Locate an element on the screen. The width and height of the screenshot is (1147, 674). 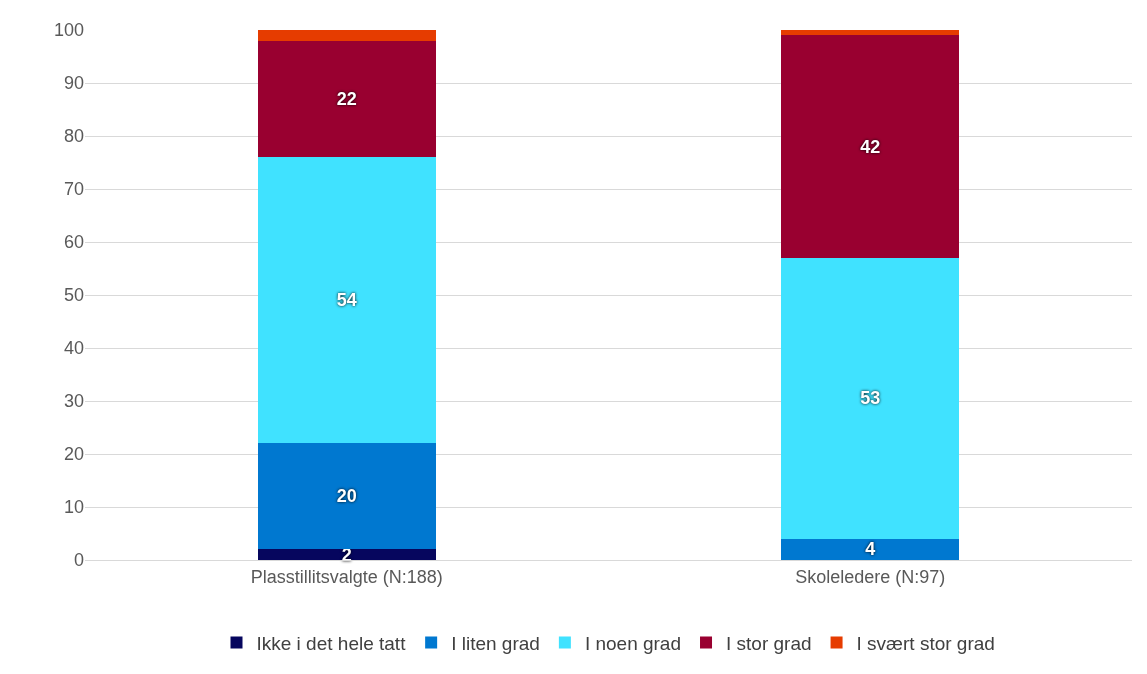
y-tick-label: 50 is located at coordinates (73, 295).